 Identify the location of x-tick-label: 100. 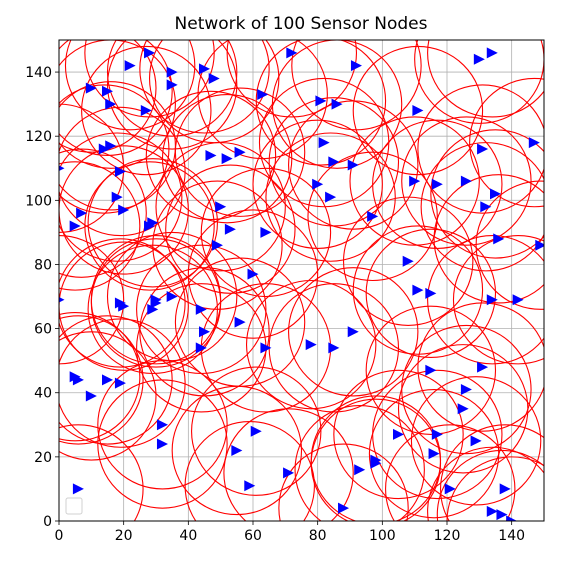
(382, 536).